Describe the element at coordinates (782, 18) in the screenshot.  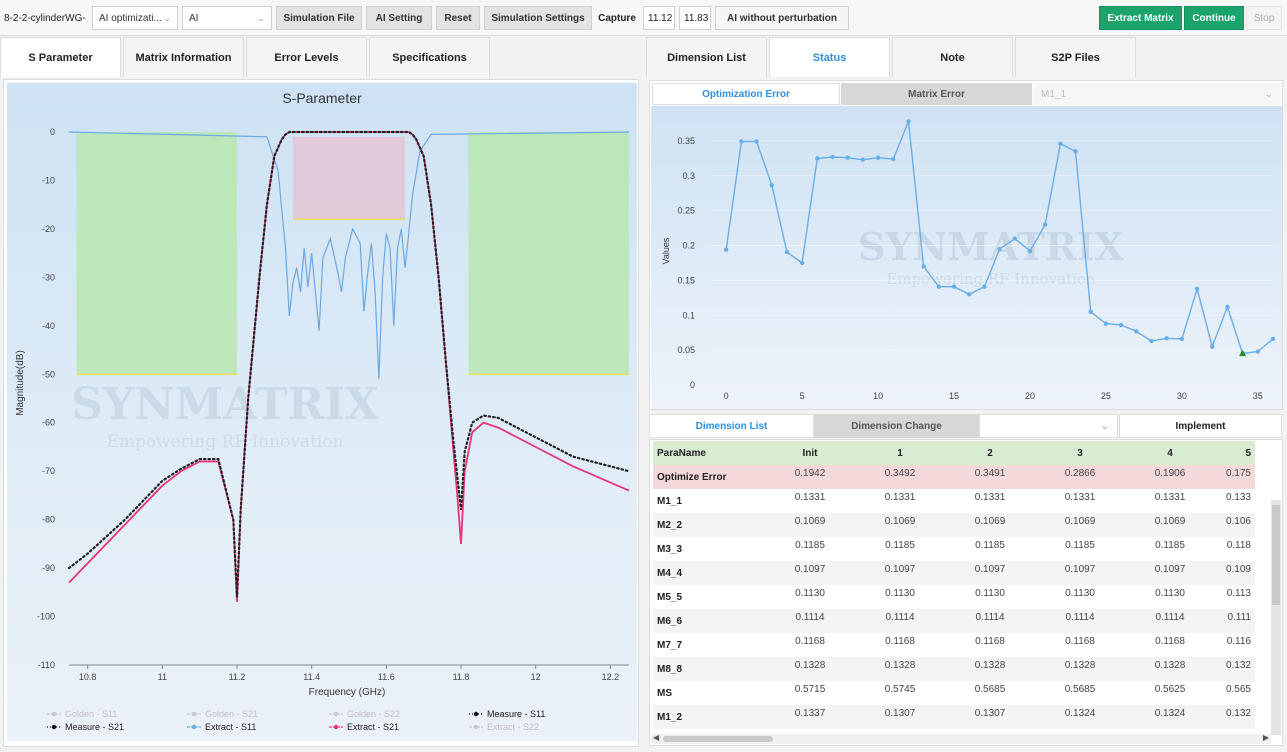
I see `ai-without-perturbation-button: AI without perturbation` at that location.